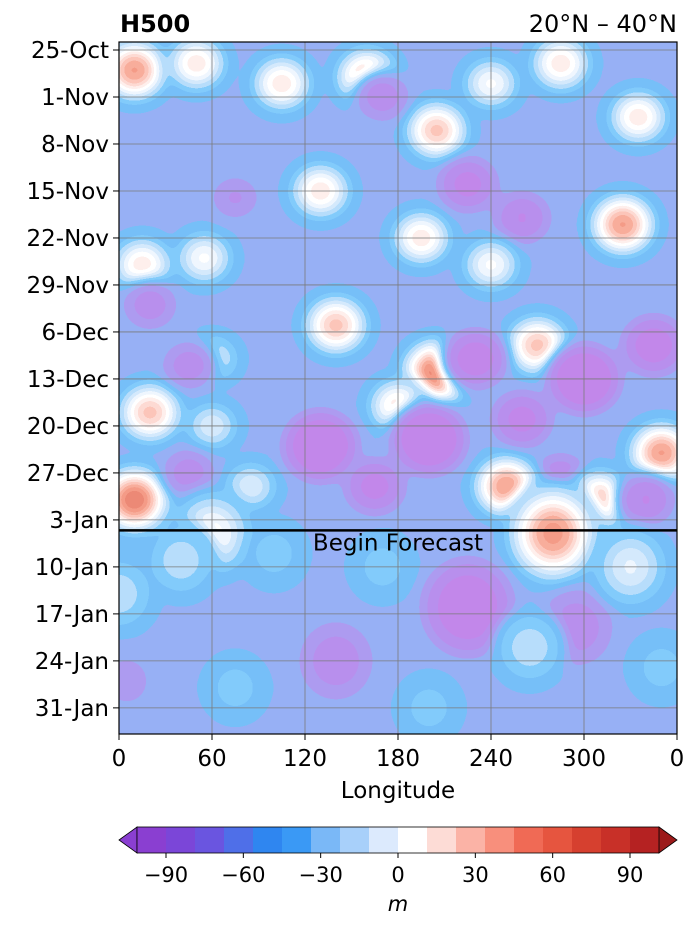  Describe the element at coordinates (397, 875) in the screenshot. I see `colorbar-tick-label: 0` at that location.